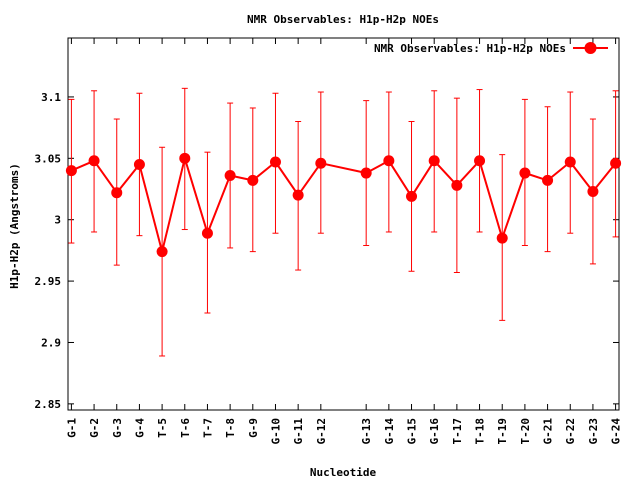 The image size is (640, 480). What do you see at coordinates (593, 431) in the screenshot?
I see `x-tick-label: G-23` at bounding box center [593, 431].